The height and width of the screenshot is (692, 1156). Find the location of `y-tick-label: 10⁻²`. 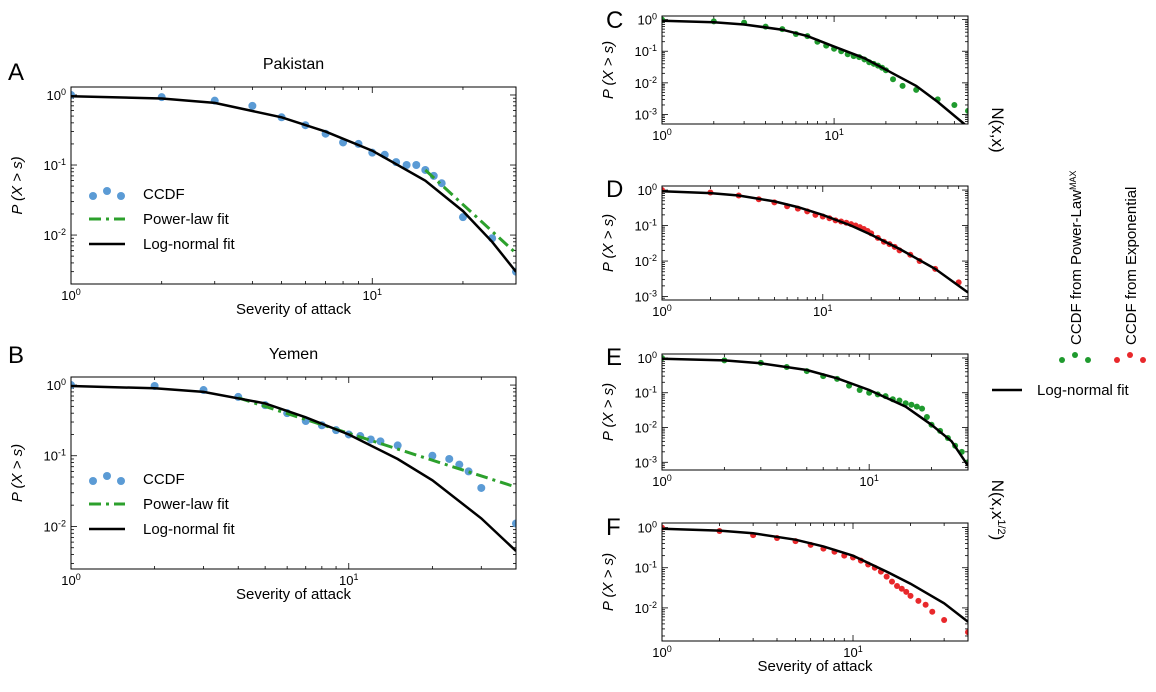

y-tick-label: 10⁻² is located at coordinates (55, 235).